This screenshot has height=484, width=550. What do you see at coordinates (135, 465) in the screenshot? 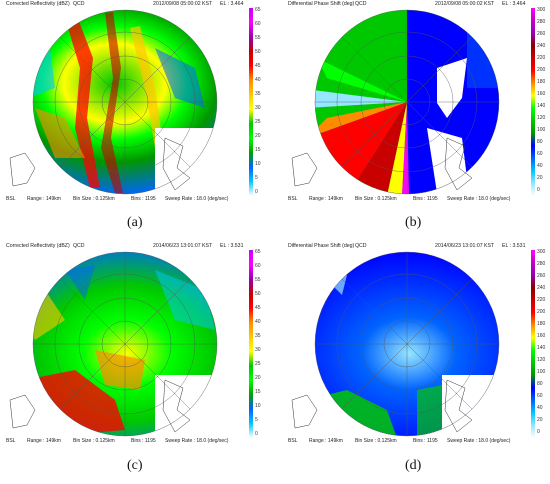
I see `caption-c: (c)` at bounding box center [135, 465].